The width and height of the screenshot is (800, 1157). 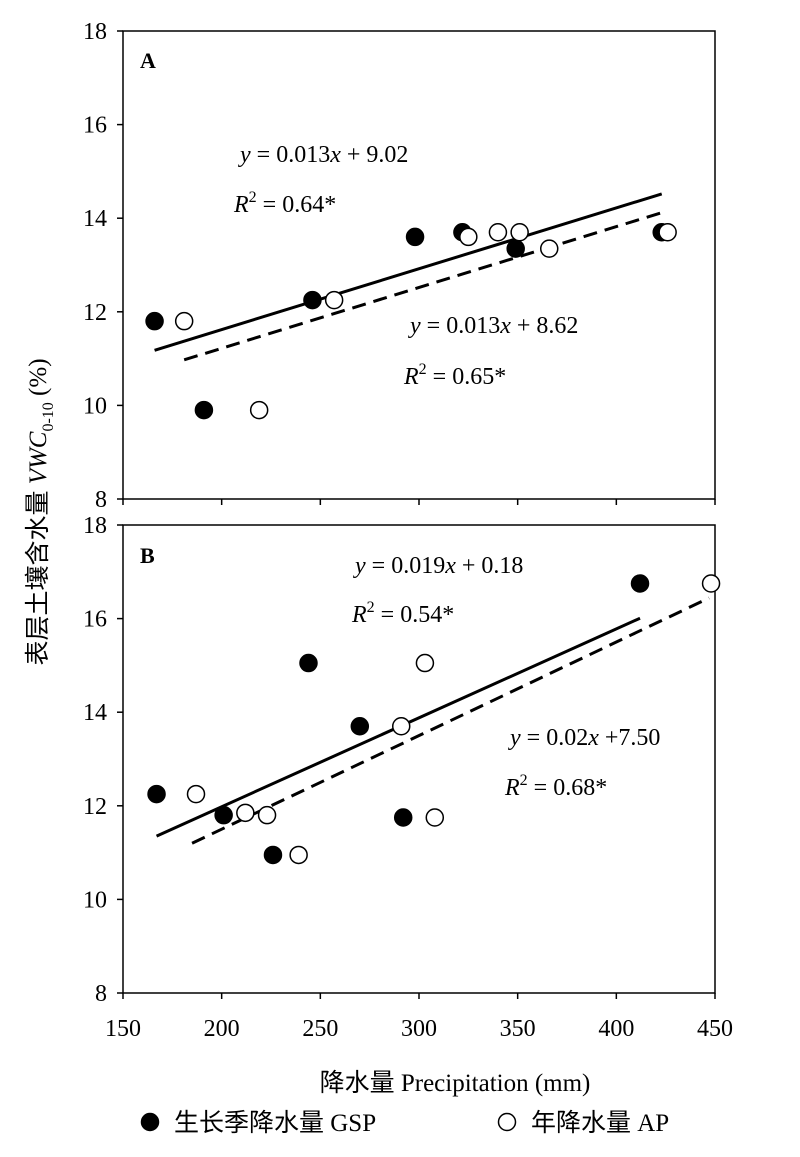 I want to click on fit-line-solid-a, so click(x=408, y=272).